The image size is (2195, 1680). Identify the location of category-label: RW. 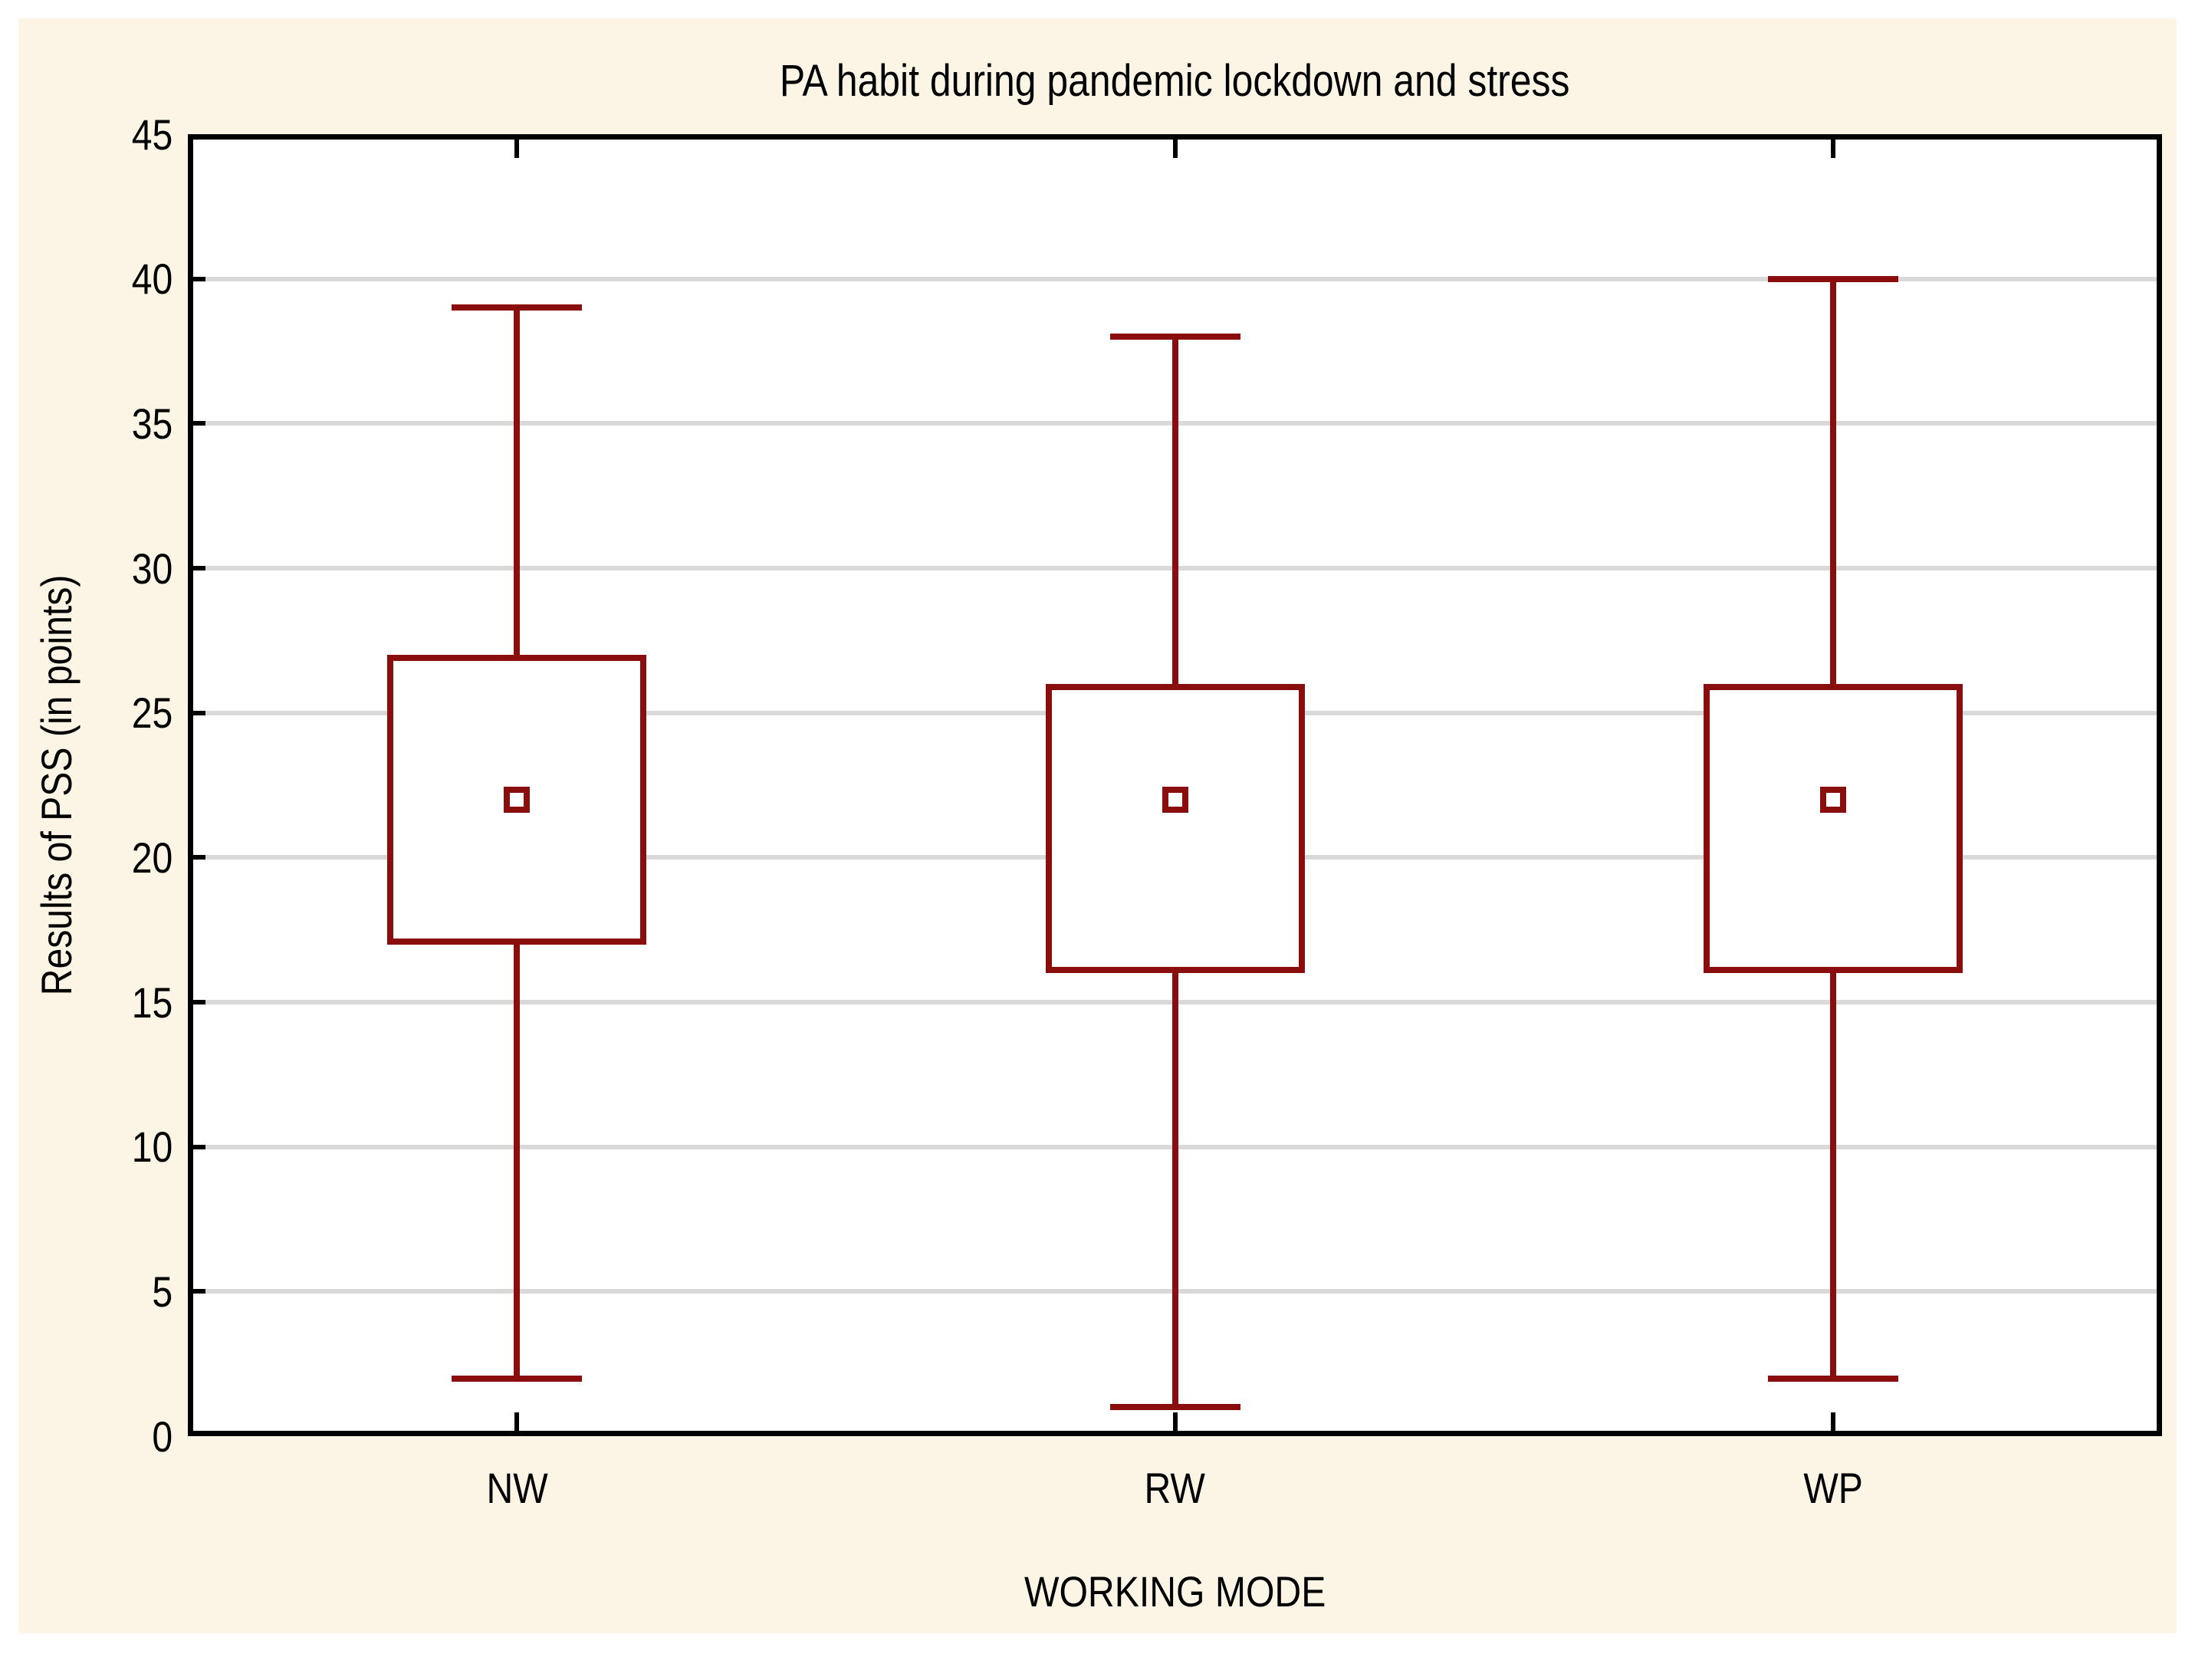
(1176, 1487).